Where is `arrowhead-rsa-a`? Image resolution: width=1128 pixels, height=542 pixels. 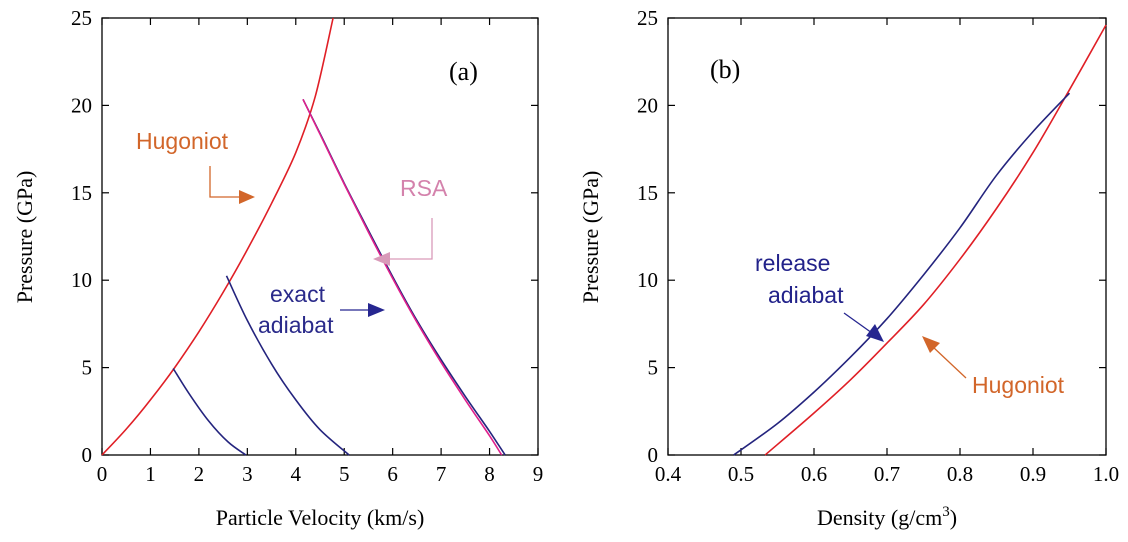 arrowhead-rsa-a is located at coordinates (381, 259).